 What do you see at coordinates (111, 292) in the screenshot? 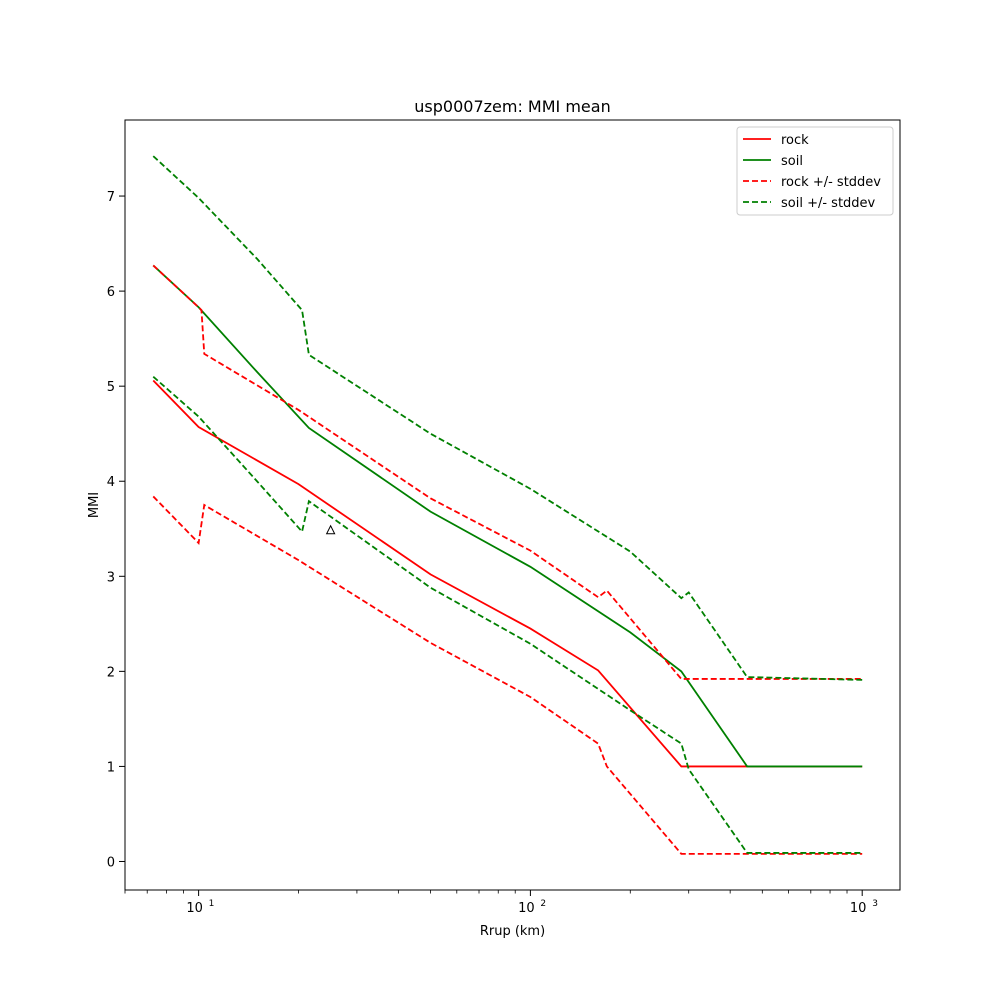
I see `y-tick-label-6: 6` at bounding box center [111, 292].